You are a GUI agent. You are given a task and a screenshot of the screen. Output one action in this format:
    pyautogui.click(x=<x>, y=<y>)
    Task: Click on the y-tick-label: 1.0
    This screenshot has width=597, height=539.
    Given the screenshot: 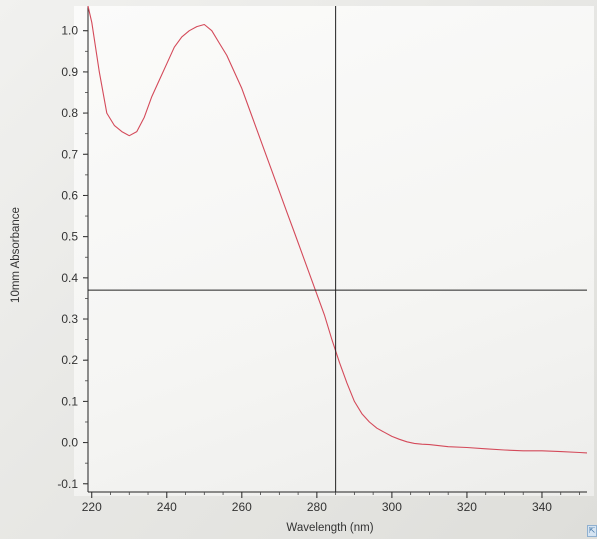 What is the action you would take?
    pyautogui.click(x=69, y=31)
    